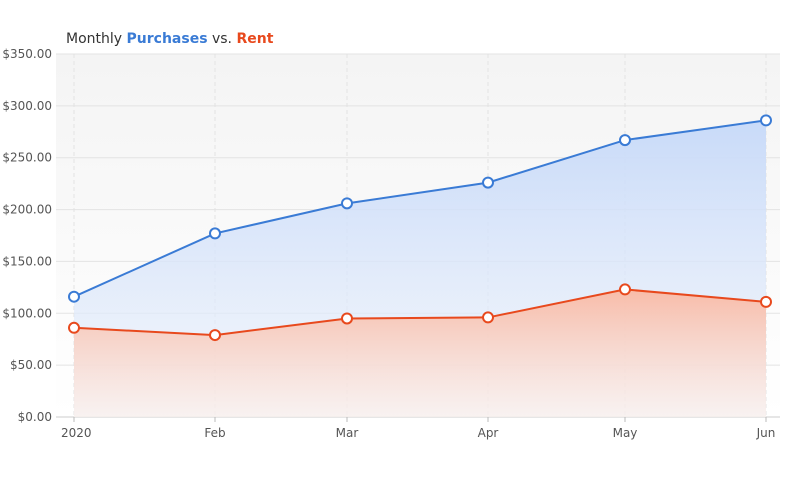 The image size is (800, 494). I want to click on x-tick-label: Jun, so click(766, 433).